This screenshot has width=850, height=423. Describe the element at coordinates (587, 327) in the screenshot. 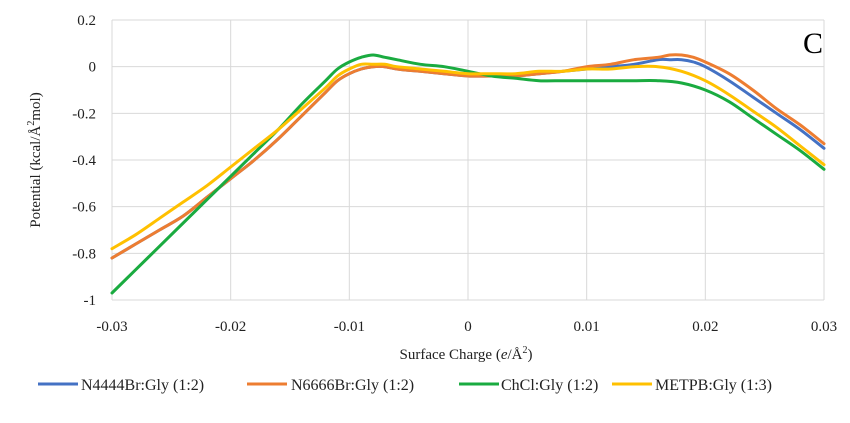

I see `x-tick-label: 0.01` at that location.